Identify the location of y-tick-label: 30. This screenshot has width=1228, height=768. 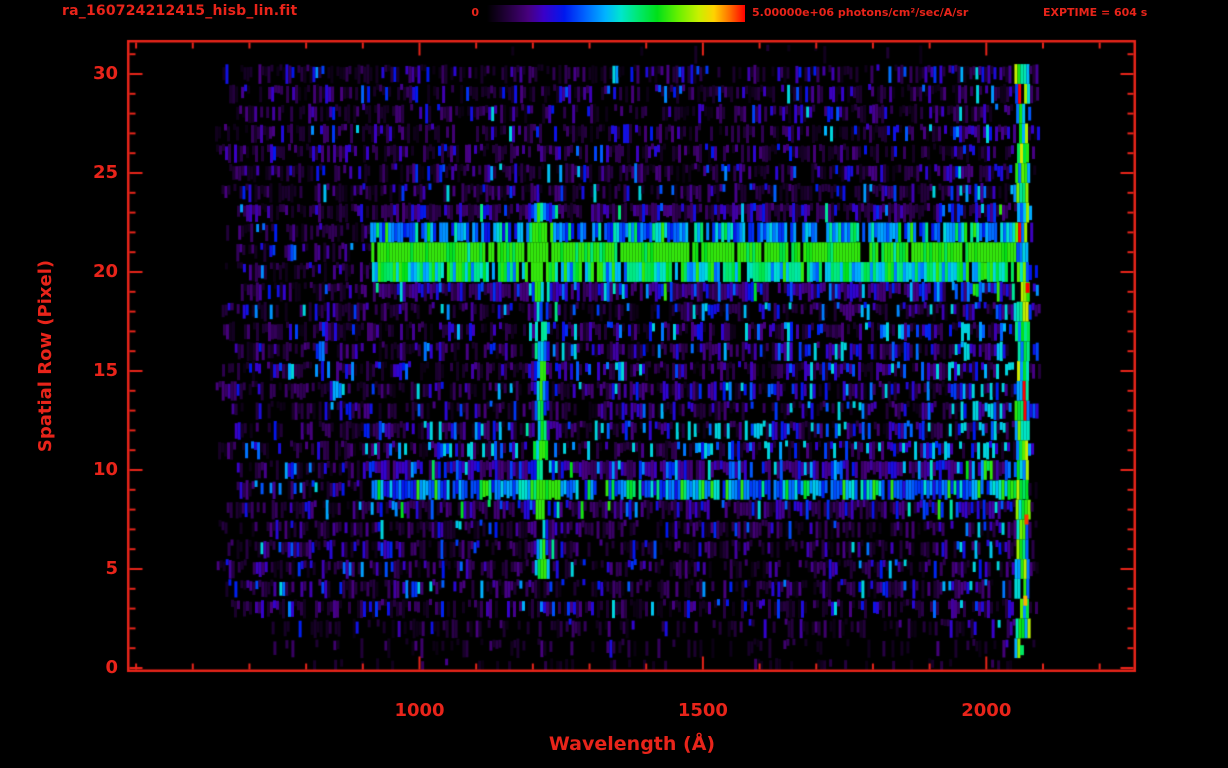
(105, 74).